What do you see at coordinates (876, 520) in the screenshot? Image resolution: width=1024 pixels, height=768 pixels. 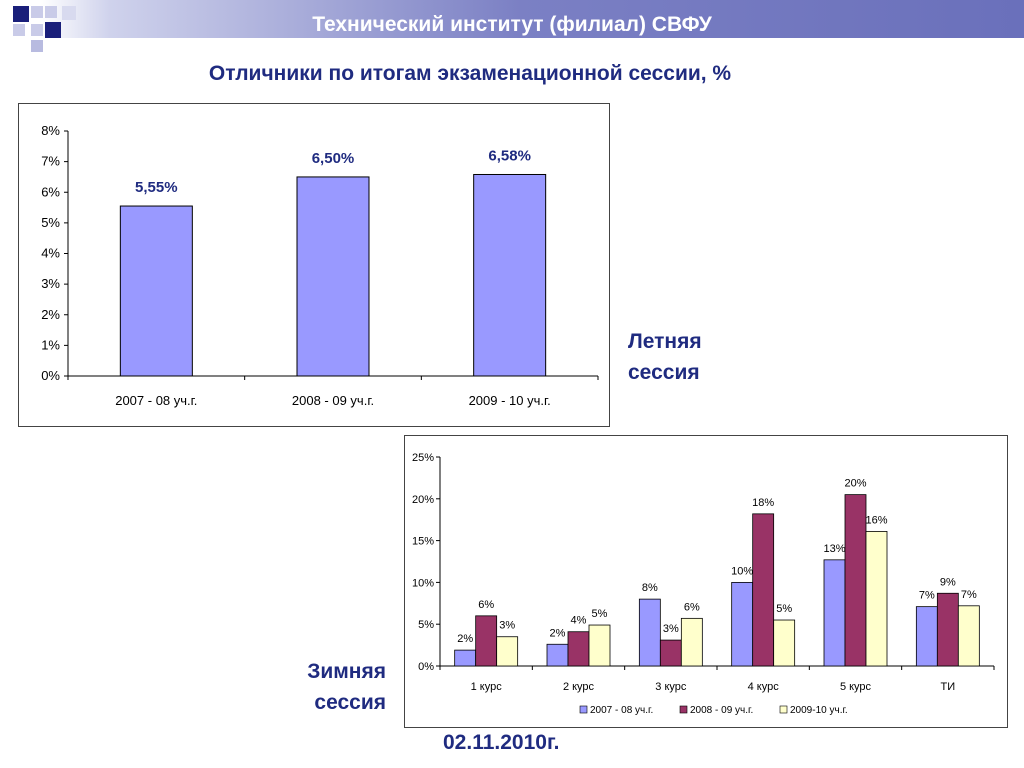 I see `data-label: 16%` at bounding box center [876, 520].